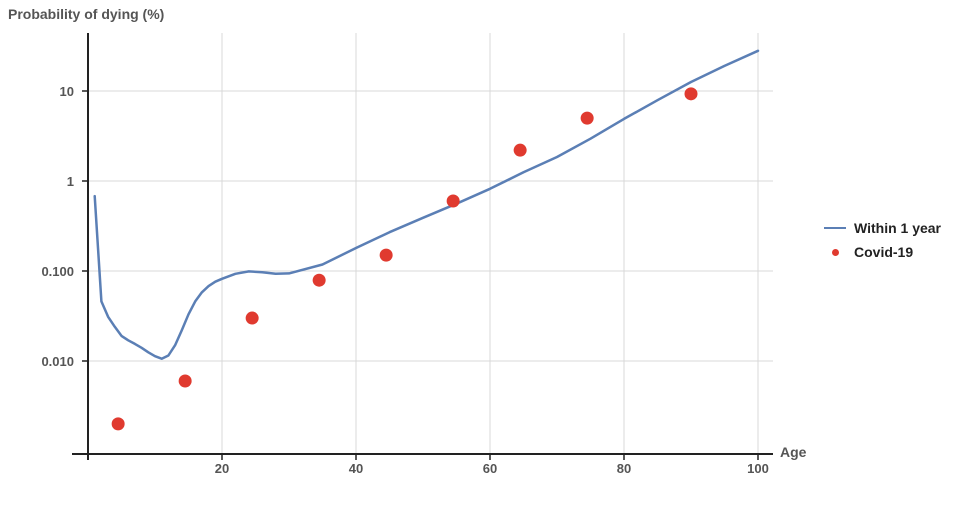 Image resolution: width=960 pixels, height=513 pixels. I want to click on legend-item-line: Within 1 year, so click(881, 228).